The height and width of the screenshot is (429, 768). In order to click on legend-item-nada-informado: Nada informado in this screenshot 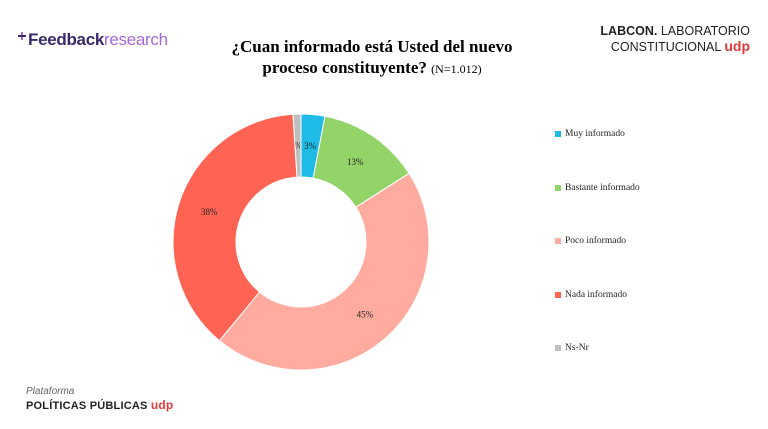, I will do `click(597, 295)`.